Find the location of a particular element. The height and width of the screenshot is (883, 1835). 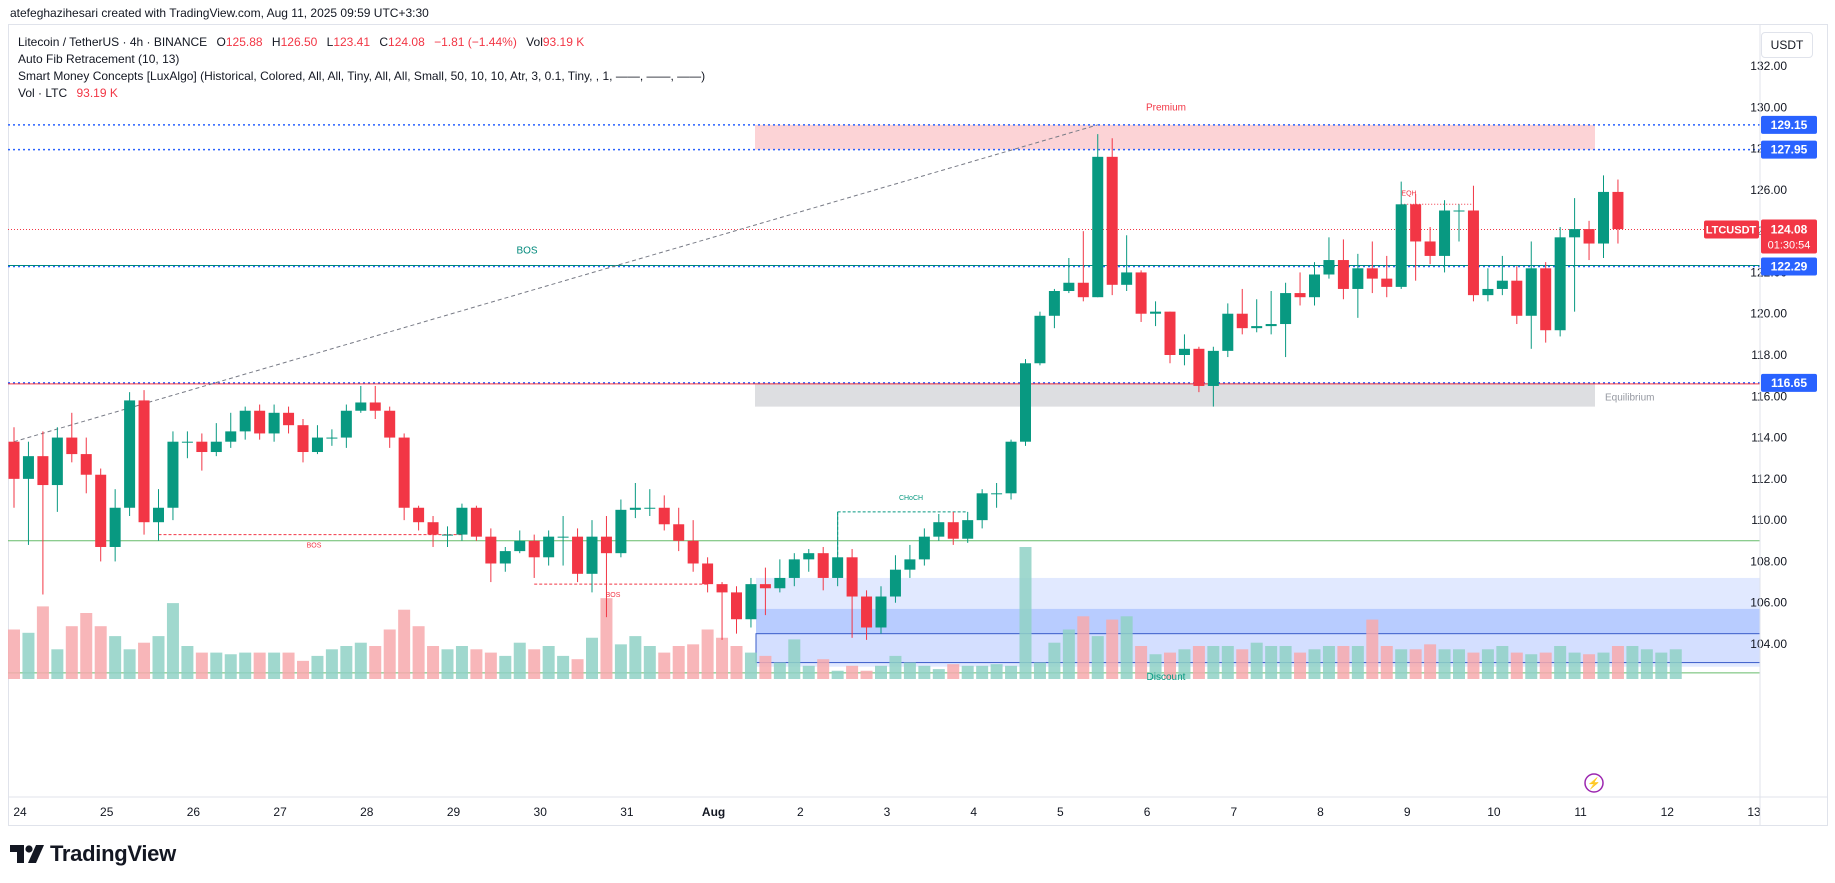

symbol-name: Litecoin / TetherUS · 4h · BINANCE is located at coordinates (113, 42).